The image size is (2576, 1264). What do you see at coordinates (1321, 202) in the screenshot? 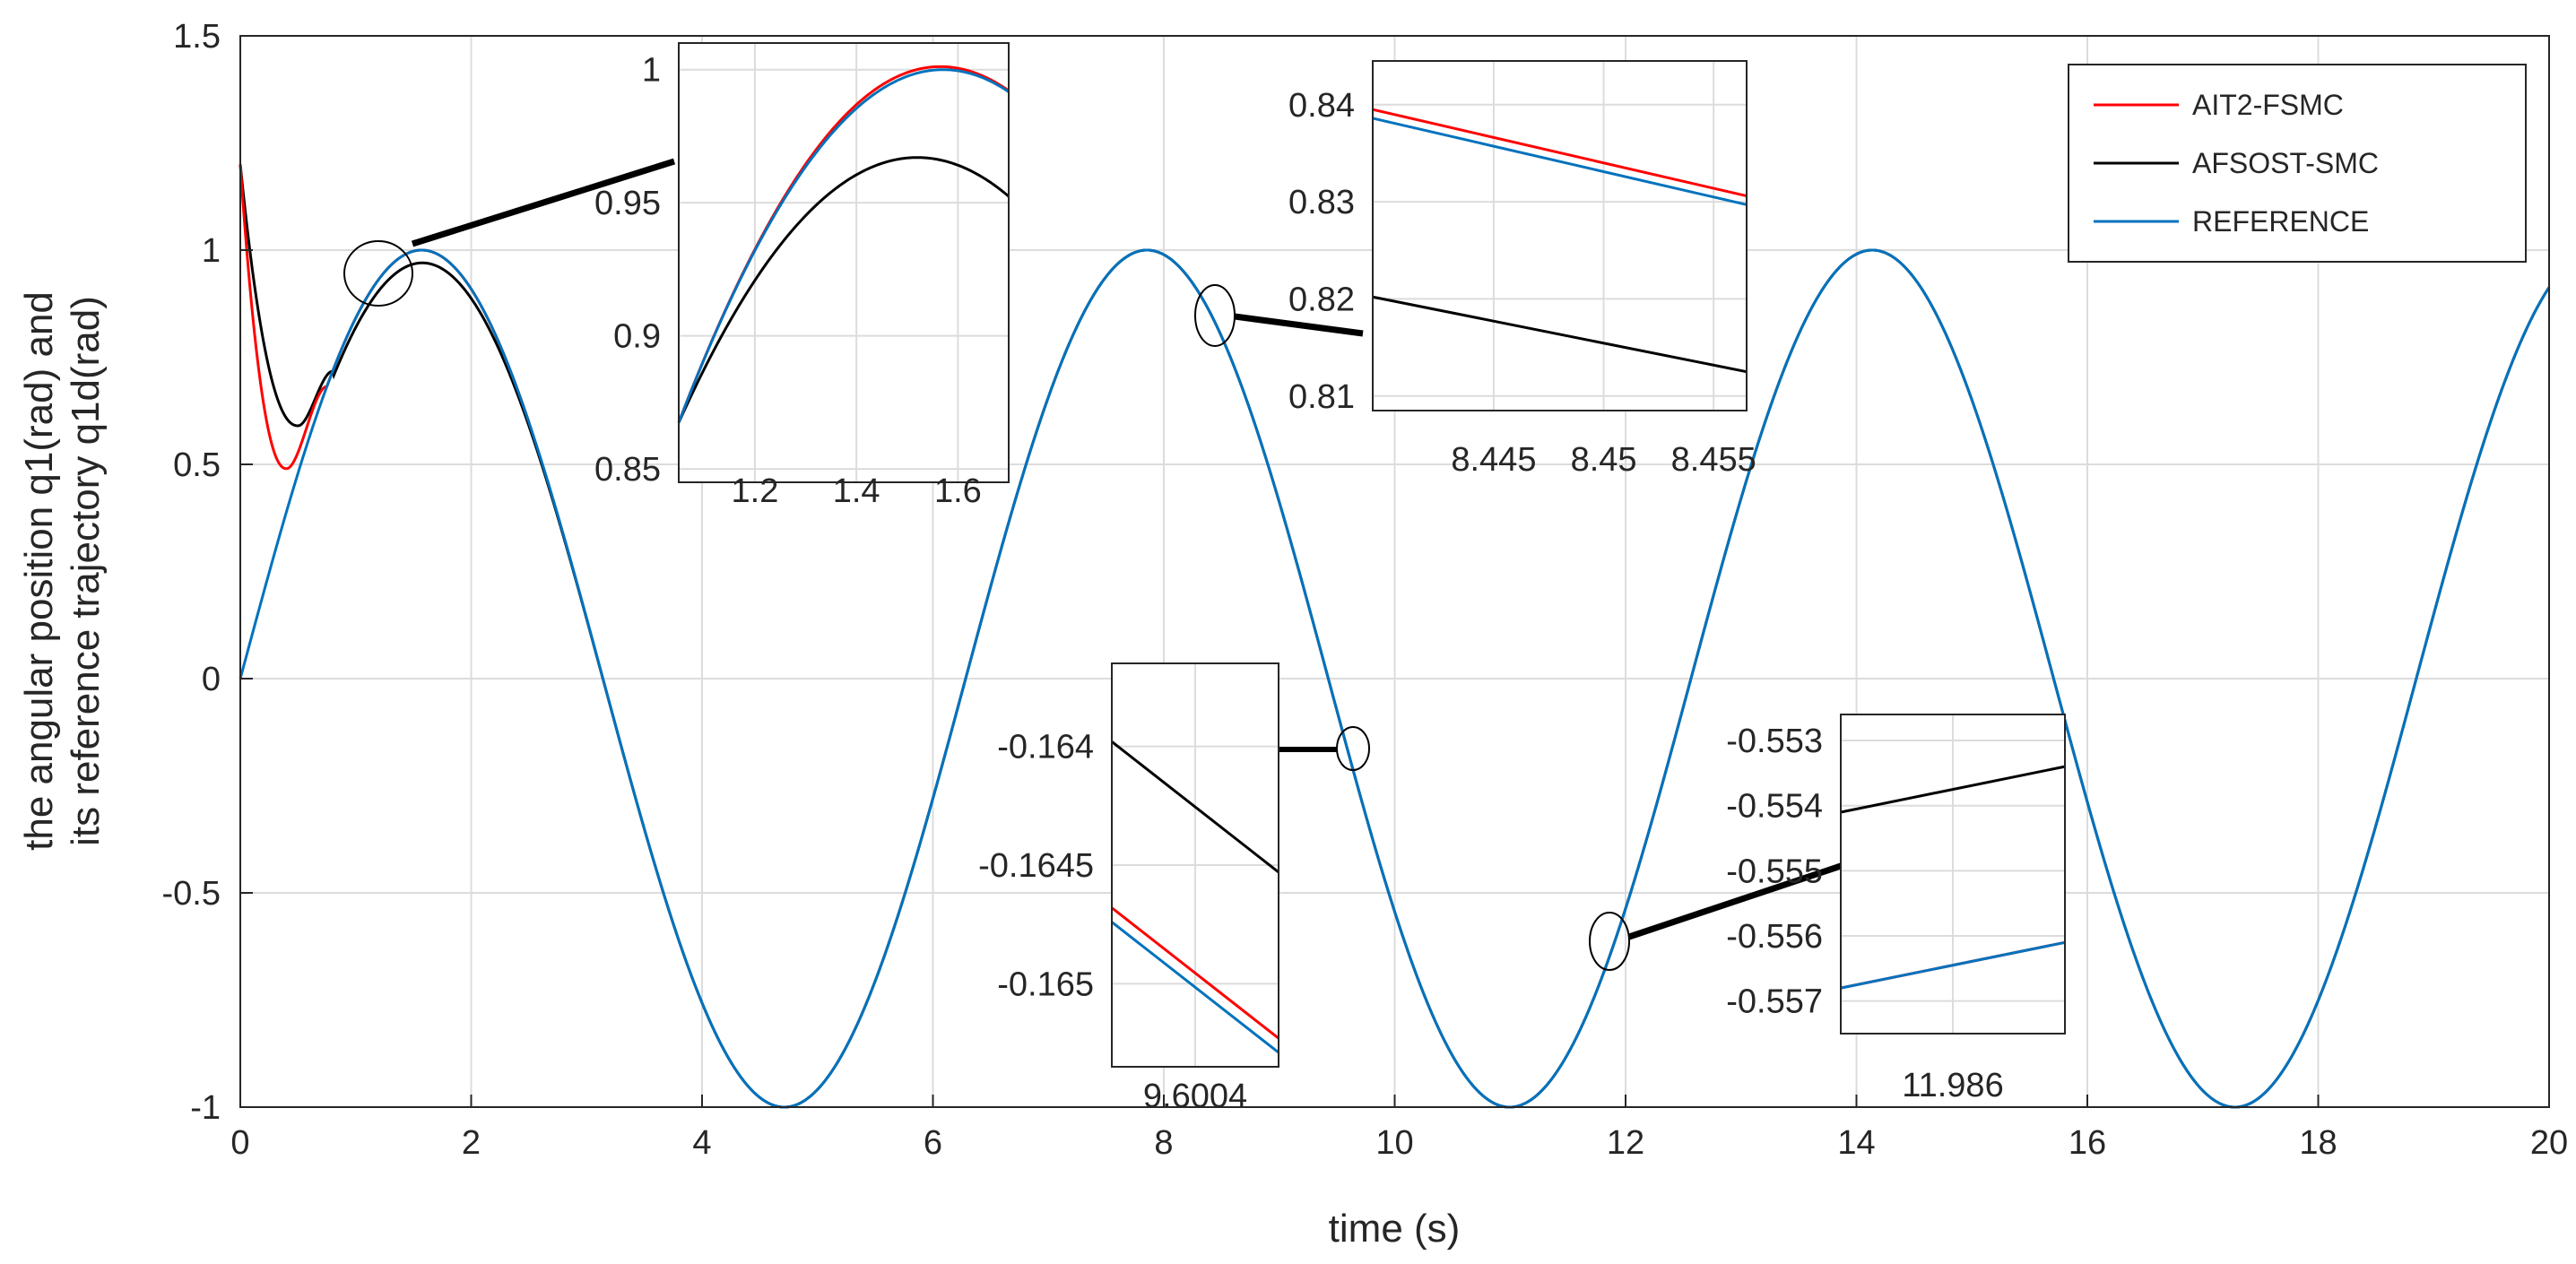
I see `inset-y-tick-label: 0.83` at bounding box center [1321, 202].